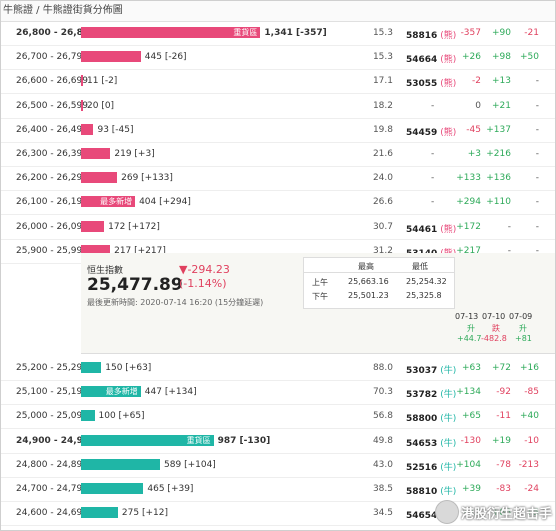 This screenshot has width=556, height=531. What do you see at coordinates (468, 178) in the screenshot?
I see `daily-change-1: +133` at bounding box center [468, 178].